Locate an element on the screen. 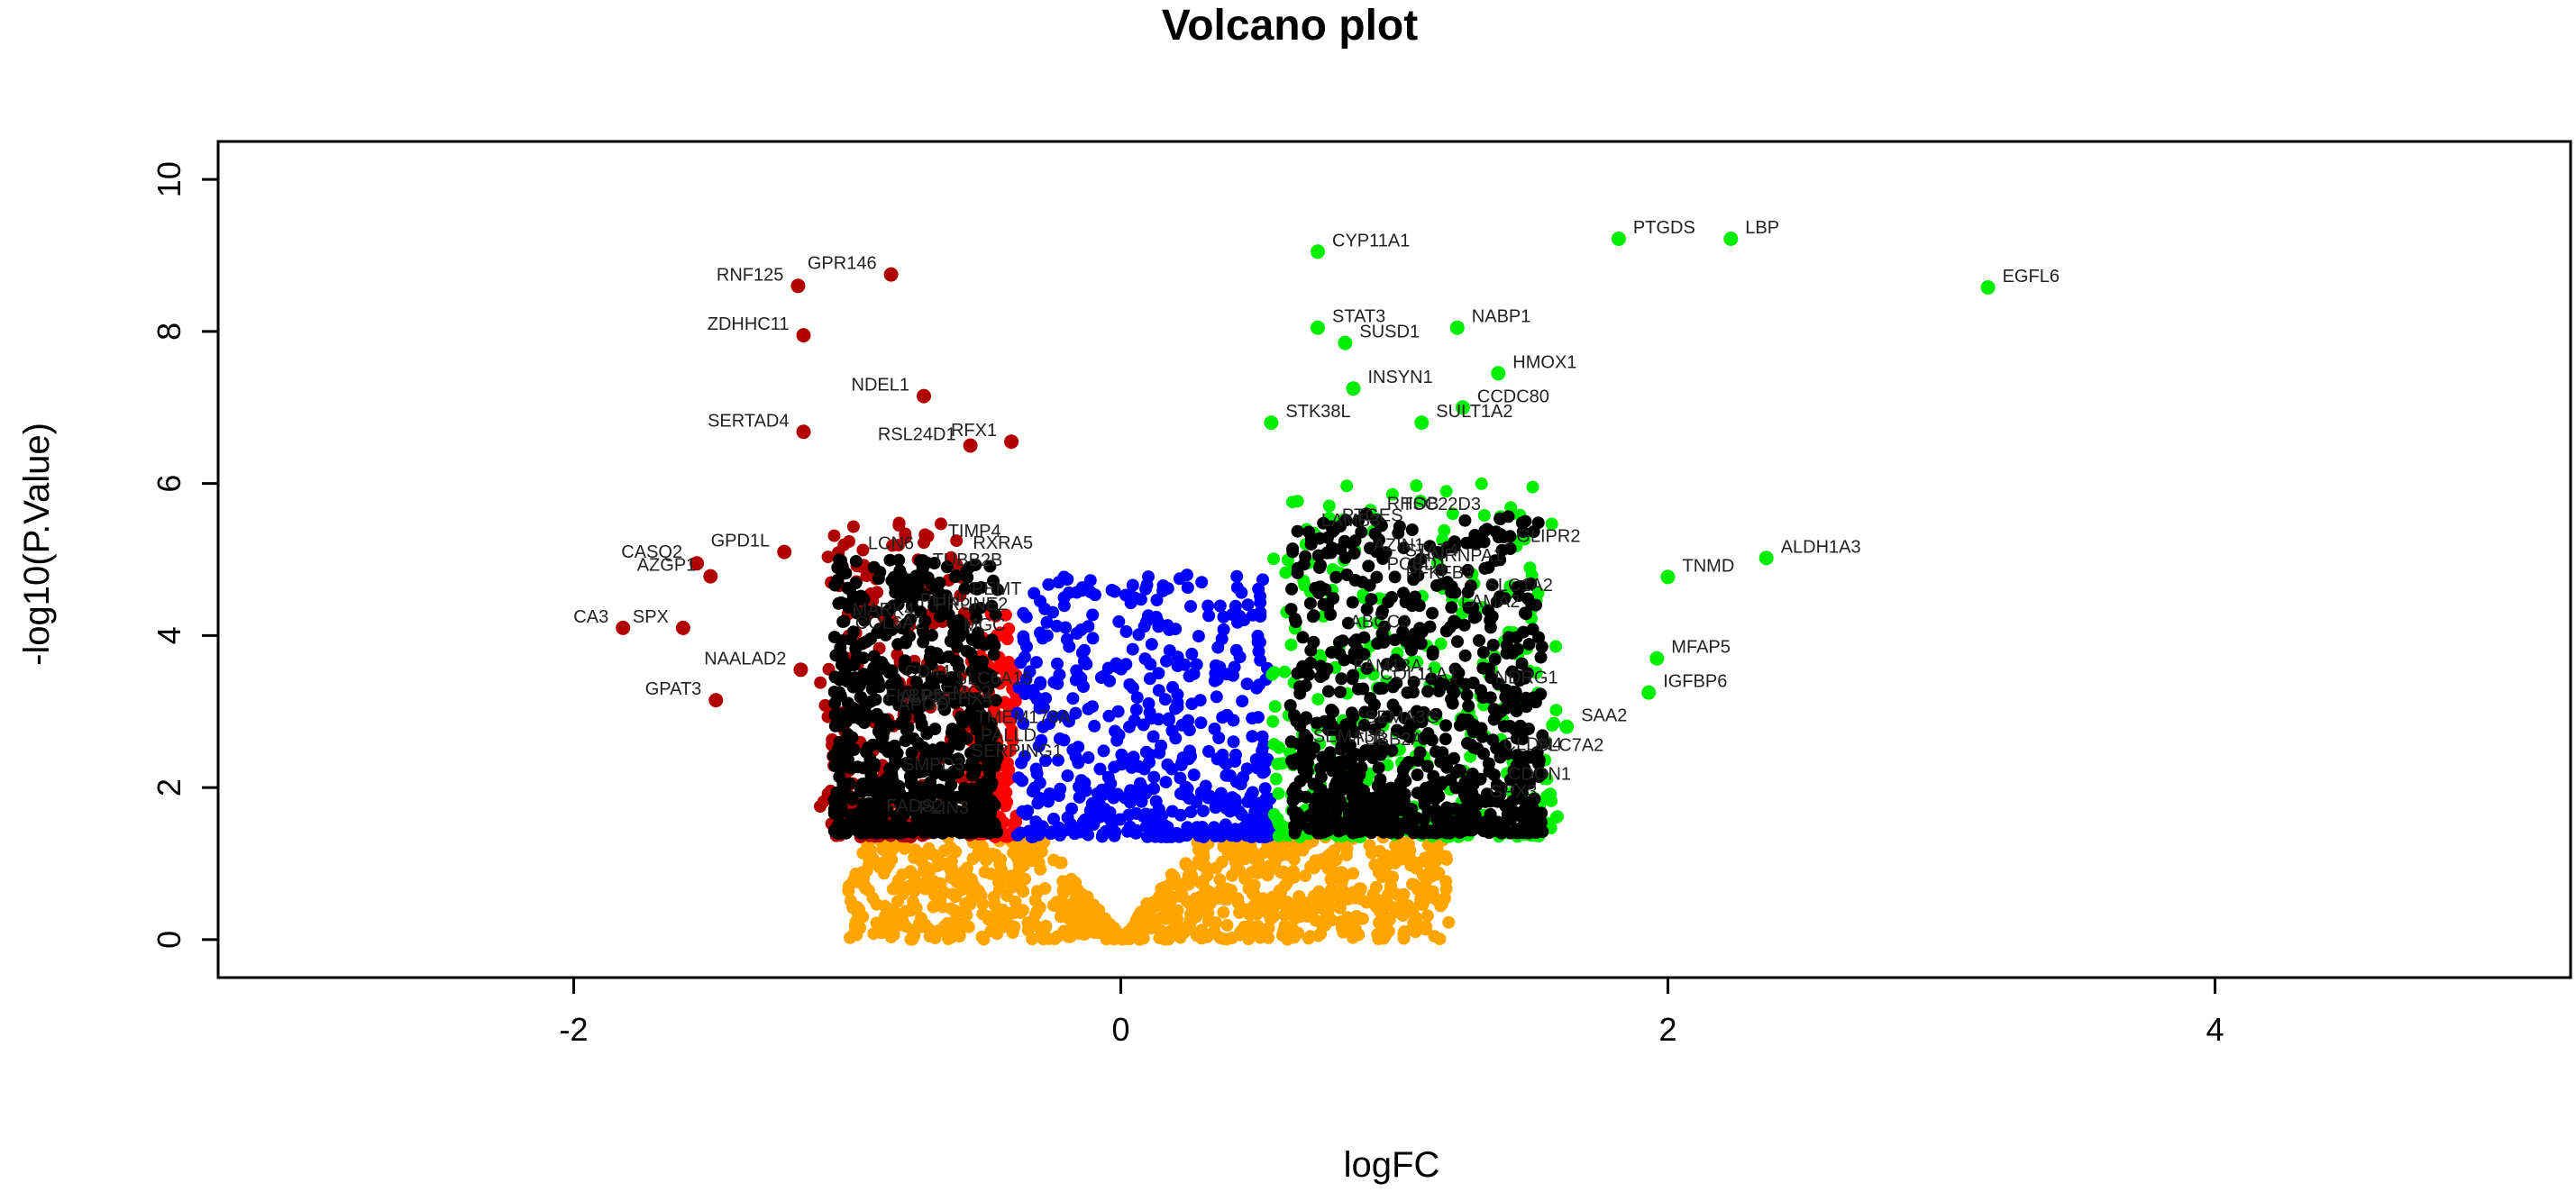 The height and width of the screenshot is (1192, 2576). point-label: SERTAD4 is located at coordinates (748, 421).